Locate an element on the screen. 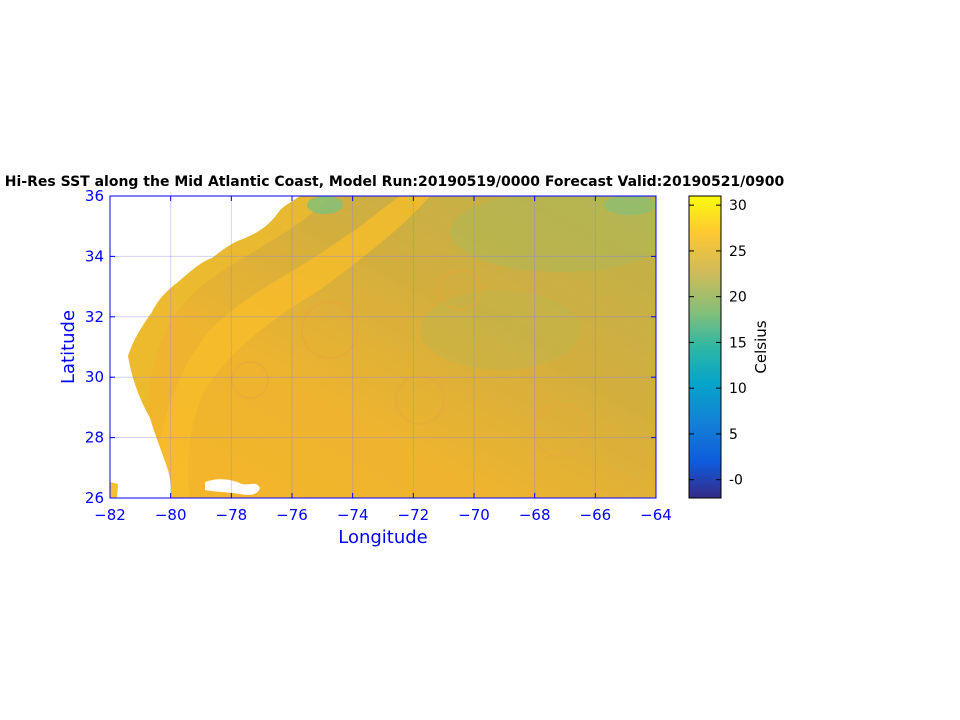 The height and width of the screenshot is (720, 960). colorbar-tick-label: 25 is located at coordinates (738, 252).